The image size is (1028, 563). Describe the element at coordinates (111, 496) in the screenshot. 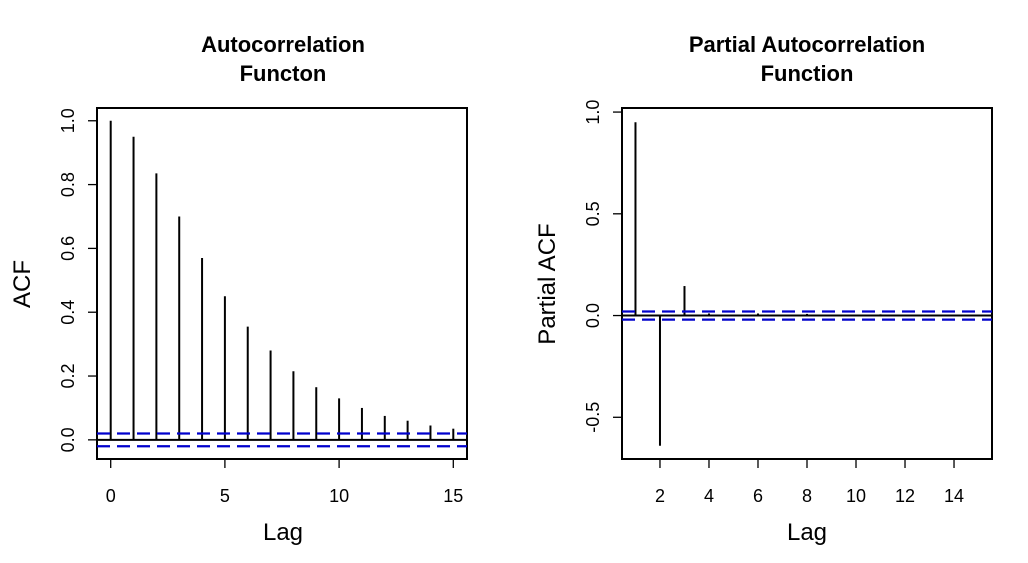

I see `acf-x-tick-label: 0` at that location.